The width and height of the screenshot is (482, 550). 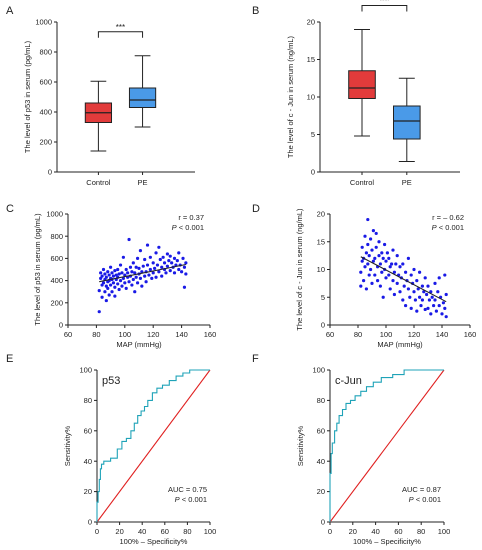 I want to click on x-axis-title: 100% – Specificity%, so click(x=154, y=541).